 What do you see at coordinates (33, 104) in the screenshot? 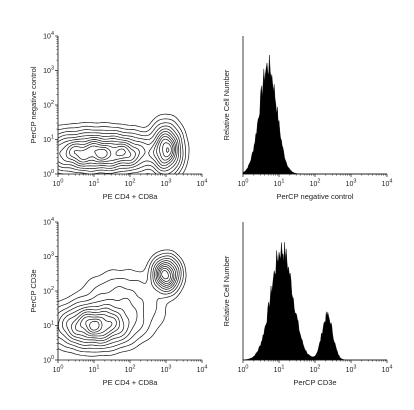
I see `y-axis-label: PerCP negative control` at bounding box center [33, 104].